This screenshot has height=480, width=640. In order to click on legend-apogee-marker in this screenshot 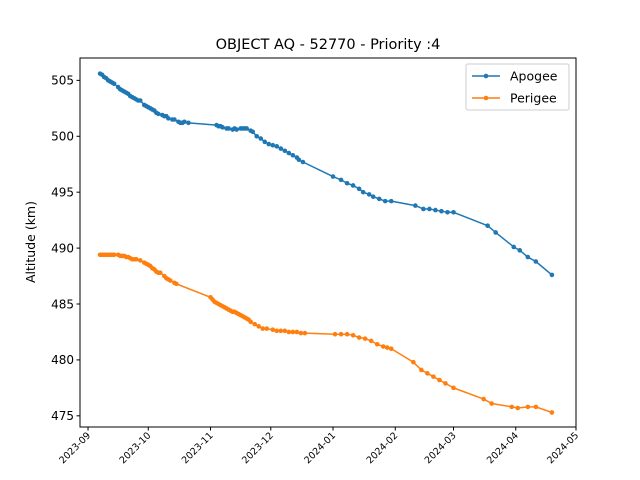, I will do `click(486, 76)`.